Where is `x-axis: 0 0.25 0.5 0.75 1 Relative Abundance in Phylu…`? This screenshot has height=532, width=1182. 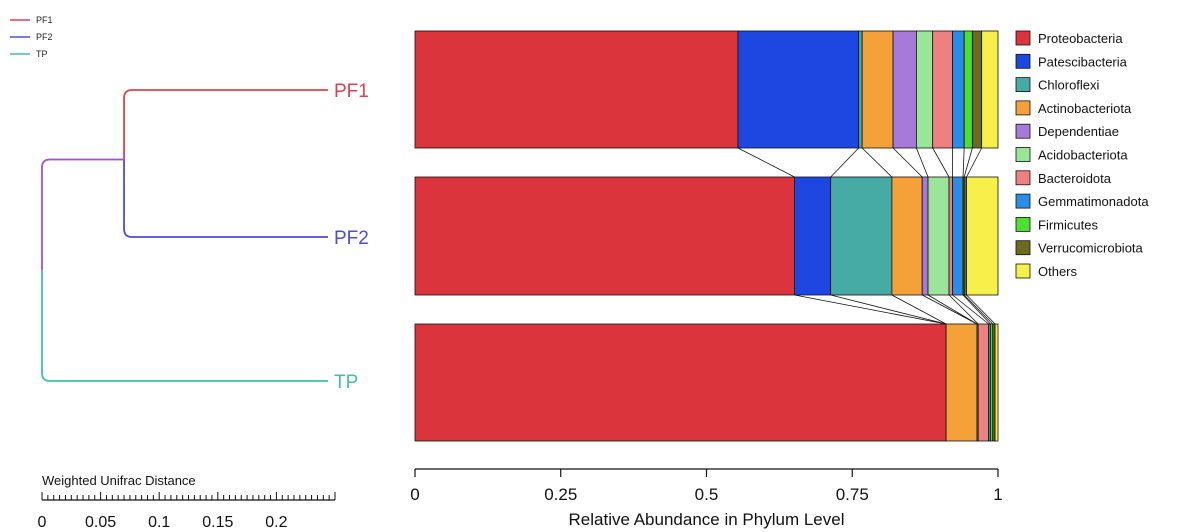 x-axis: 0 0.25 0.5 0.75 1 Relative Abundance in Phylu… is located at coordinates (706, 498).